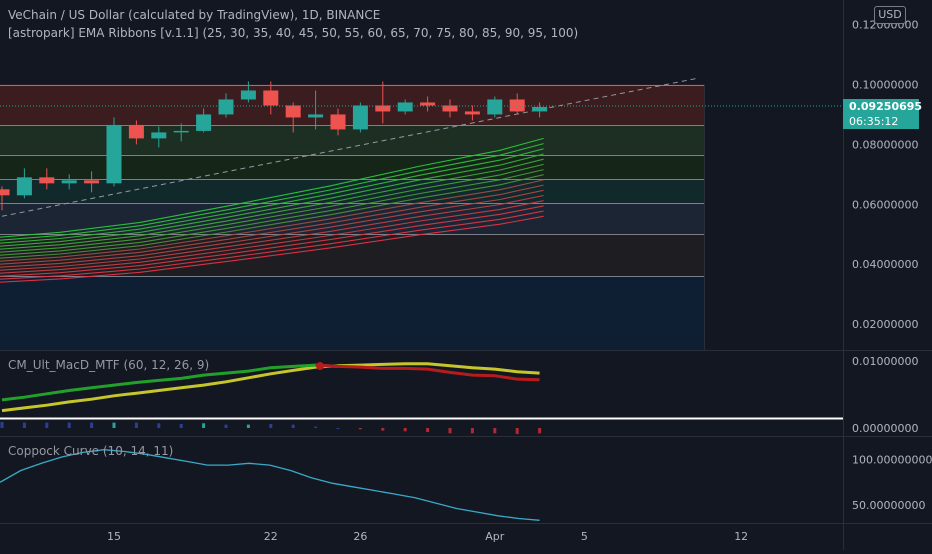 This screenshot has width=932, height=554. Describe the element at coordinates (170, 382) in the screenshot. I see `macd-line-bull` at that location.